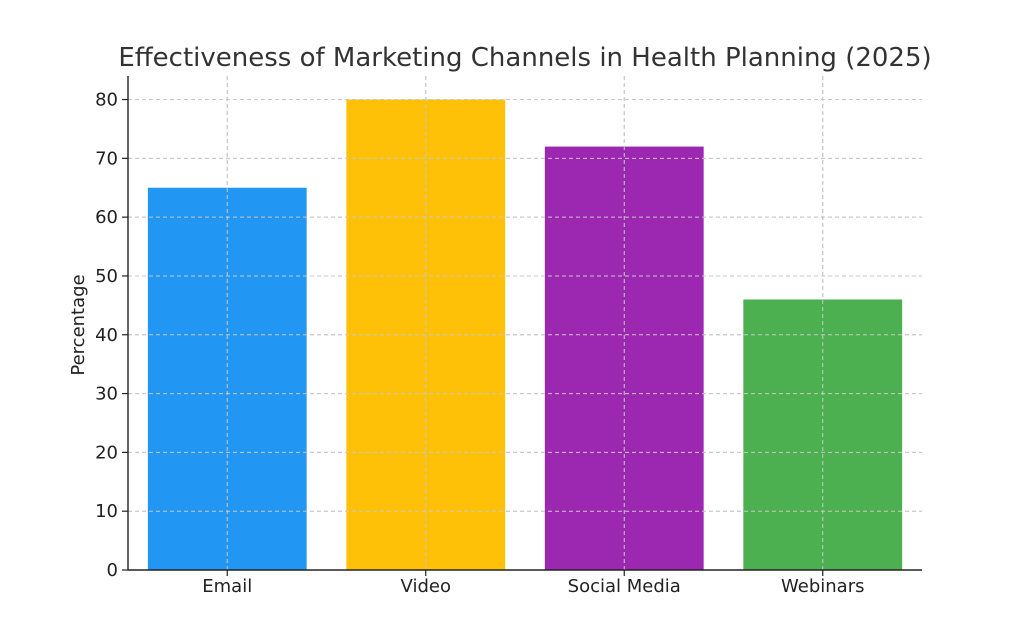  What do you see at coordinates (106, 452) in the screenshot?
I see `y-tick-label: 20` at bounding box center [106, 452].